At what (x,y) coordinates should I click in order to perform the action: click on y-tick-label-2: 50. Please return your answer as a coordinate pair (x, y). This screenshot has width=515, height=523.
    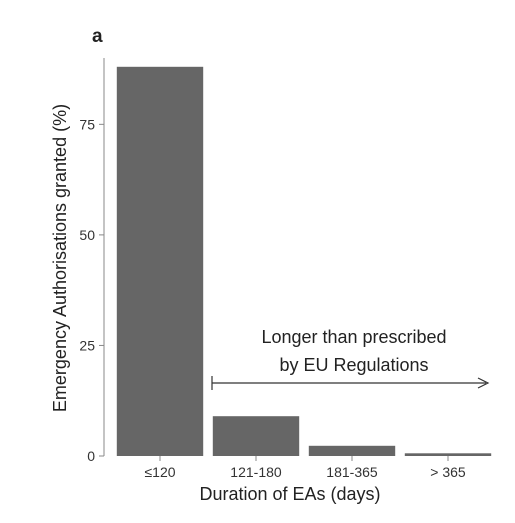
    Looking at the image, I should click on (87, 235).